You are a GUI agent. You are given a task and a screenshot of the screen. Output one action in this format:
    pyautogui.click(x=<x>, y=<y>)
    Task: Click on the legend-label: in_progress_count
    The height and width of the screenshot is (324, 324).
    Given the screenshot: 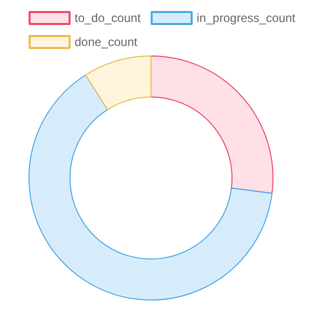 What is the action you would take?
    pyautogui.click(x=246, y=18)
    